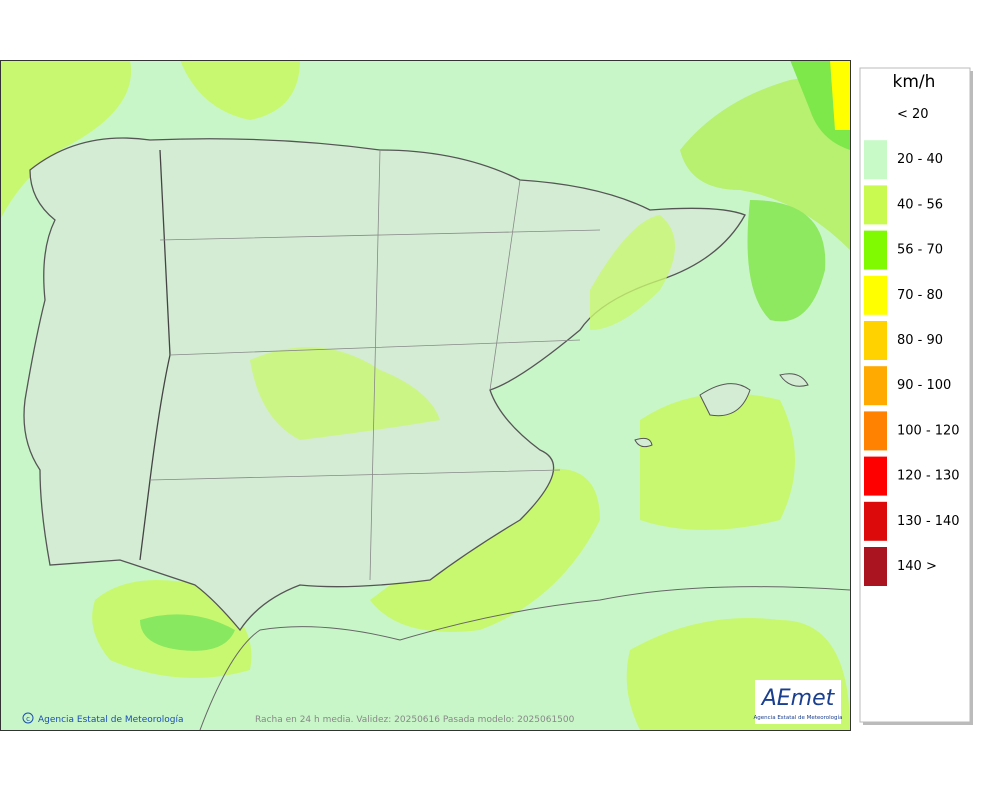 The height and width of the screenshot is (790, 1000). What do you see at coordinates (920, 295) in the screenshot?
I see `legend-label: 70 - 80` at bounding box center [920, 295].